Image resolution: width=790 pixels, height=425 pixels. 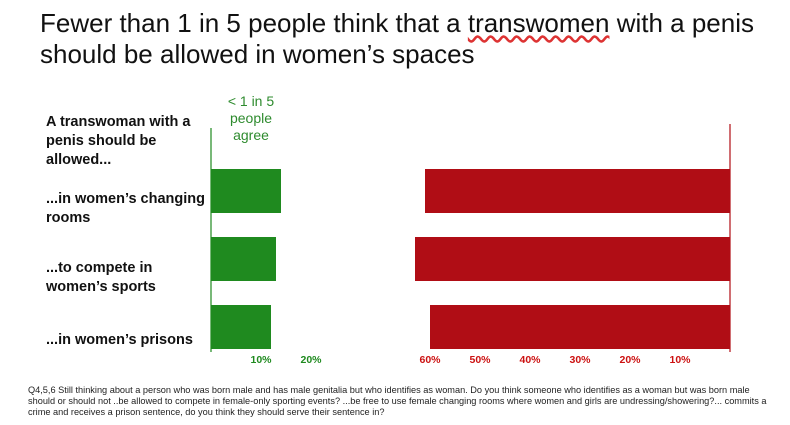 What do you see at coordinates (580, 327) in the screenshot?
I see `disagree-bar-prisons` at bounding box center [580, 327].